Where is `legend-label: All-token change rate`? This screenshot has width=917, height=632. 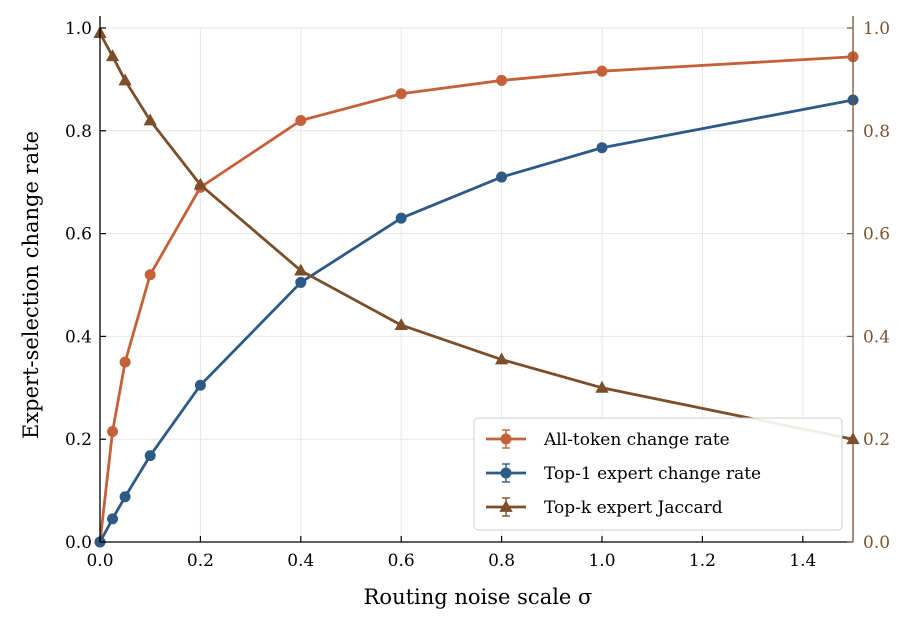 legend-label: All-token change rate is located at coordinates (636, 440).